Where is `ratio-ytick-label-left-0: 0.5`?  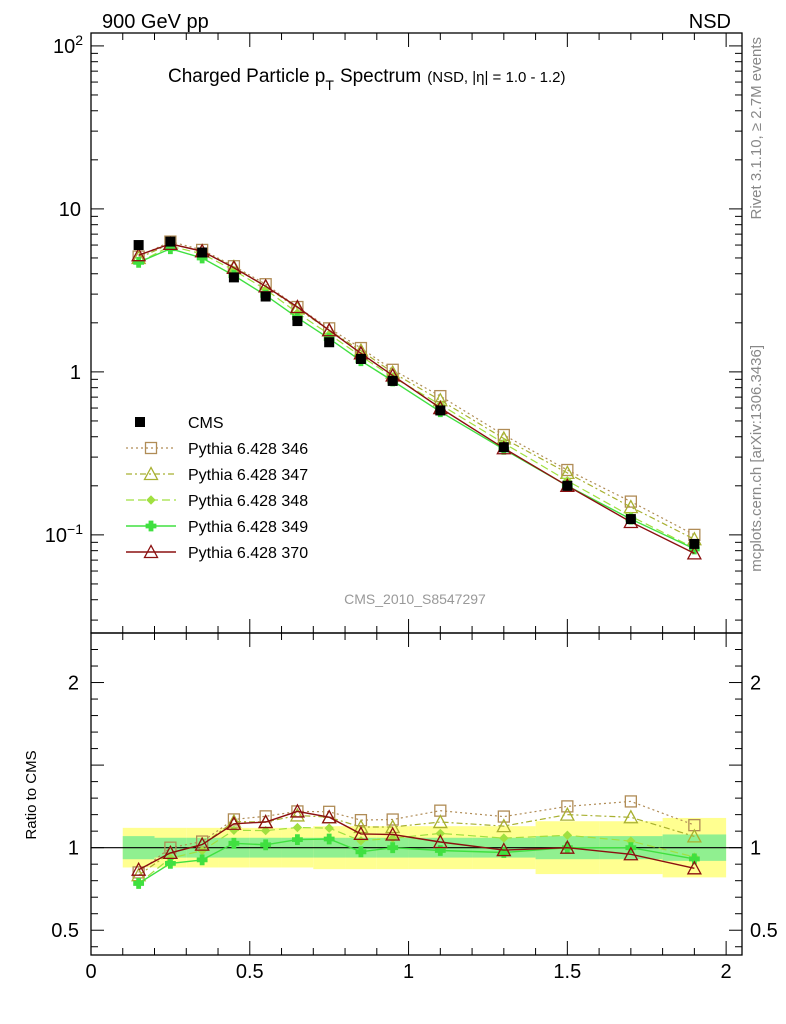
ratio-ytick-label-left-0: 0.5 is located at coordinates (65, 931).